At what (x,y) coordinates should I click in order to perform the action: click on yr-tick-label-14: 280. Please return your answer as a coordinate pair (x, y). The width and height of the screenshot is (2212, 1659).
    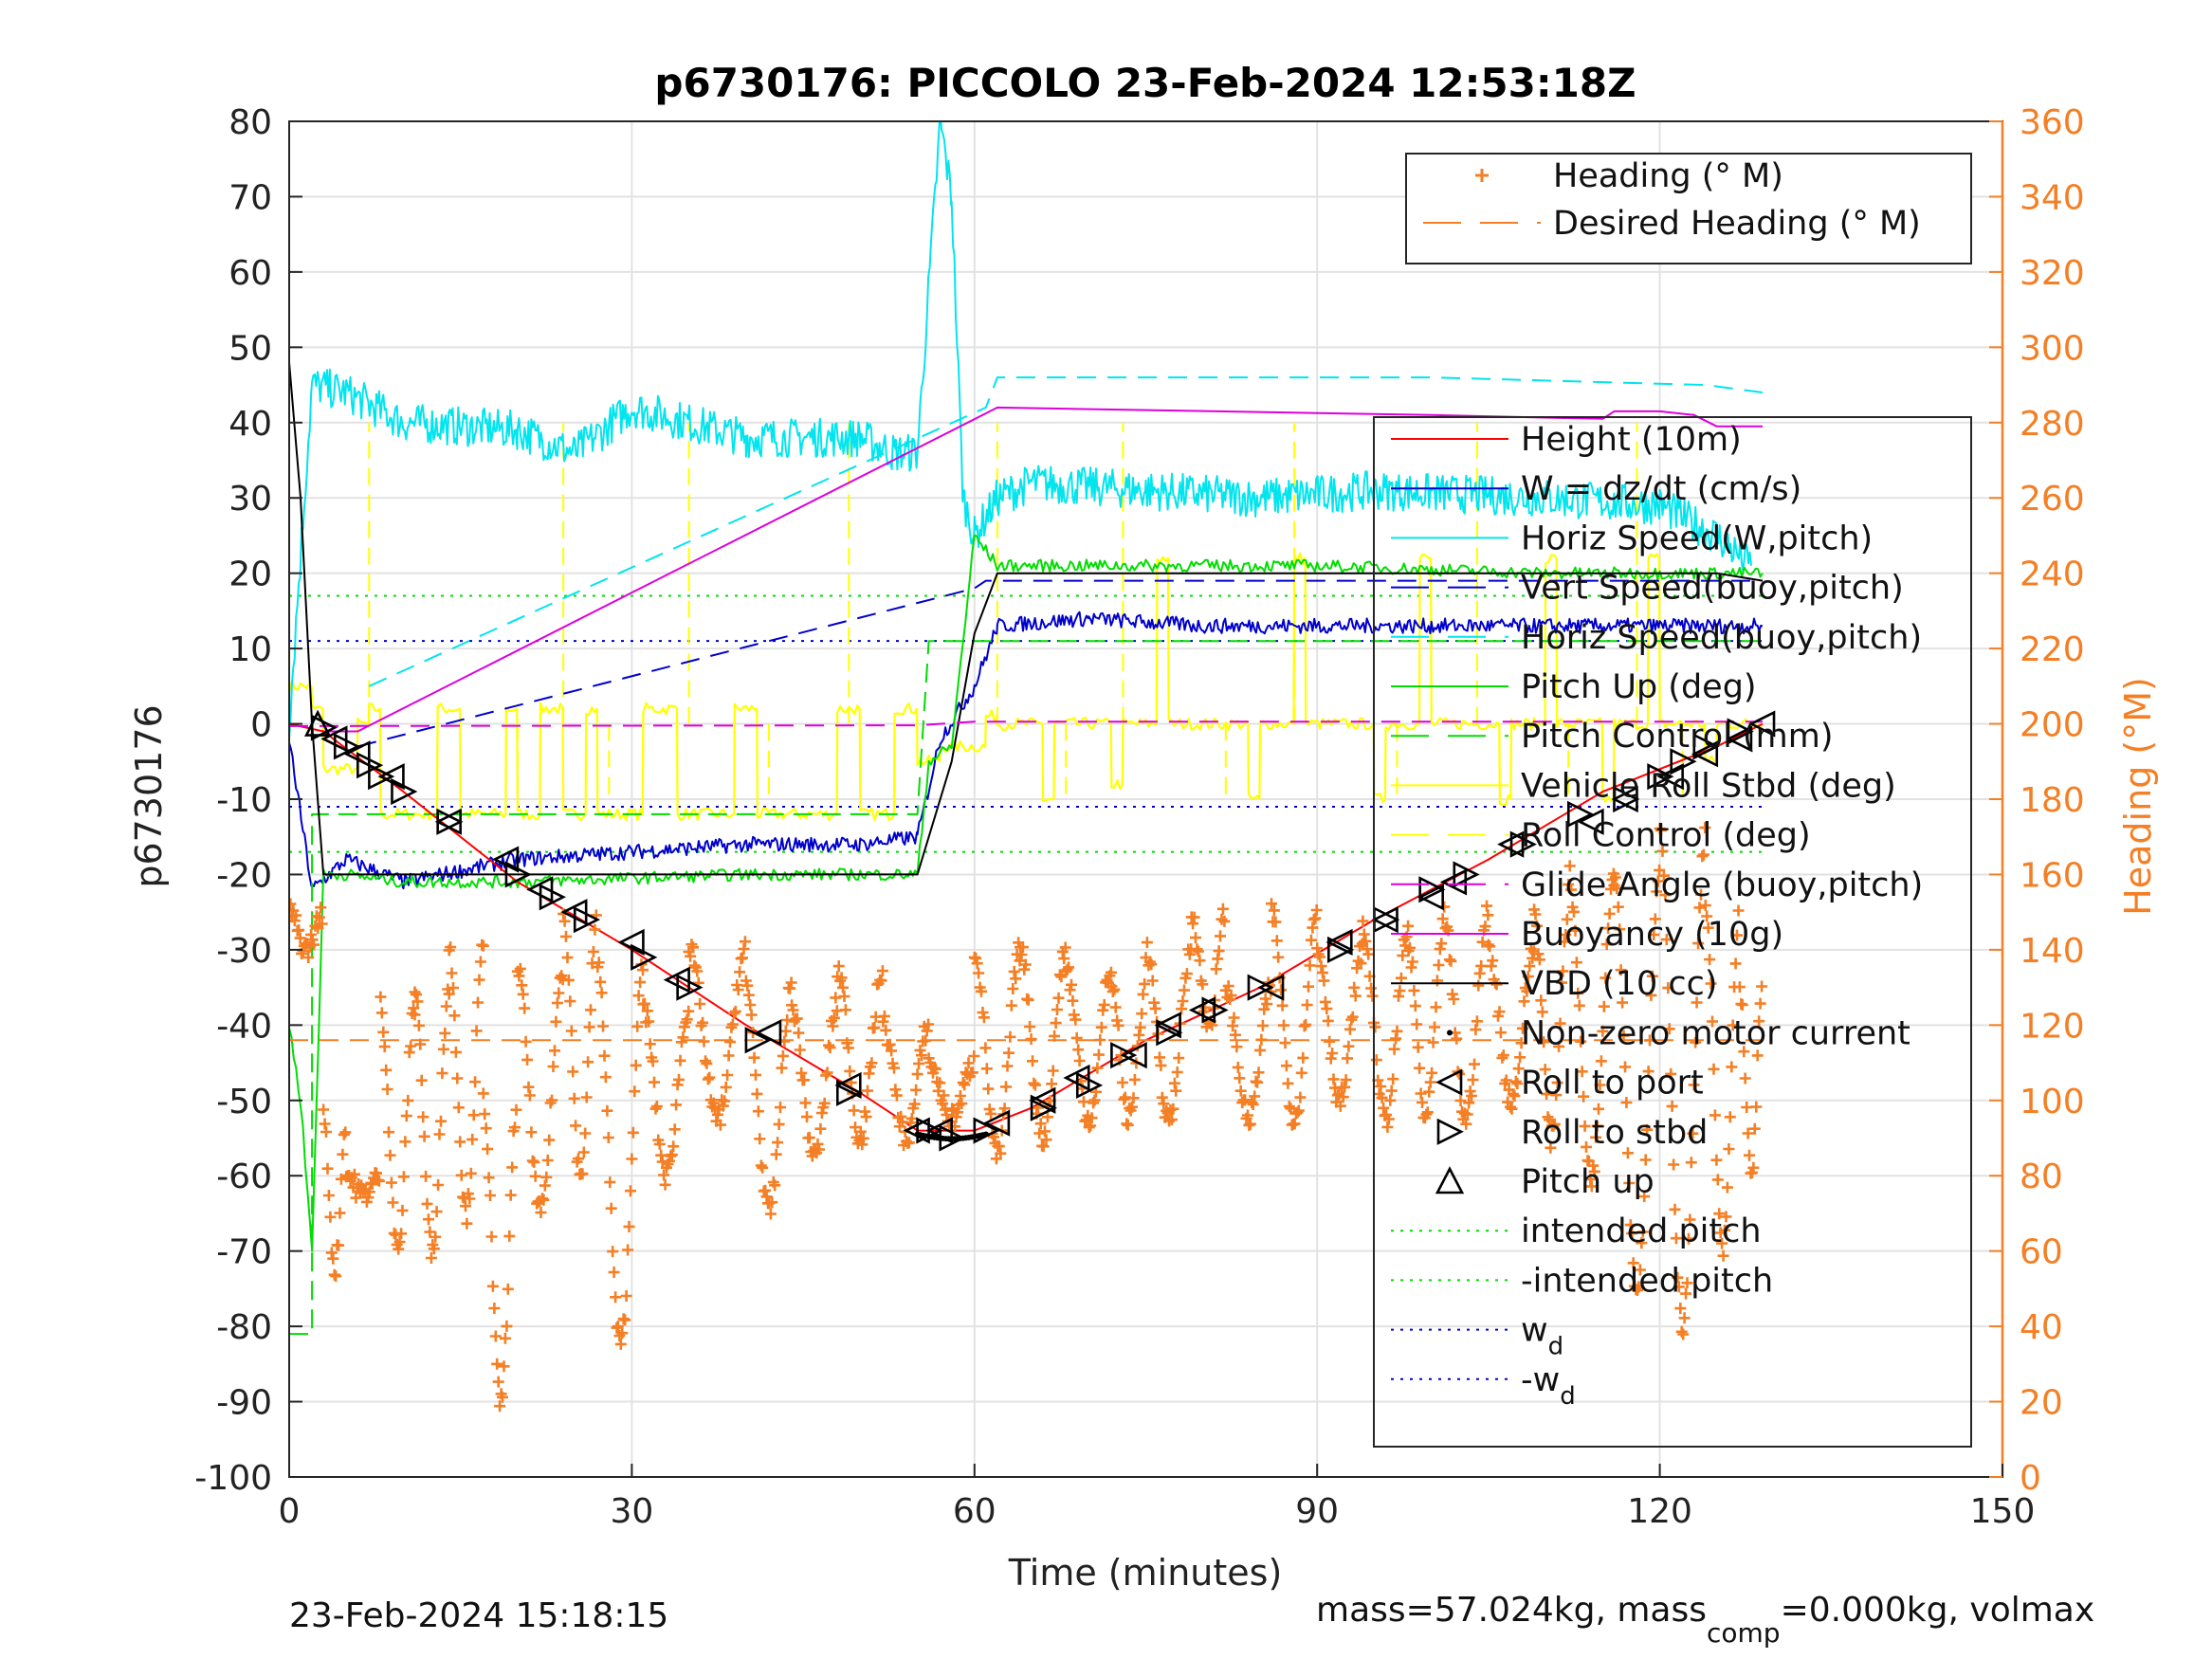
    Looking at the image, I should click on (2052, 424).